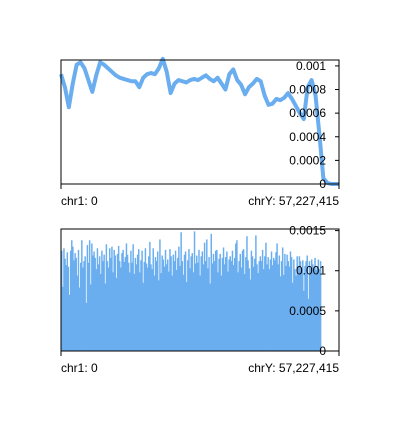 Image resolution: width=400 pixels, height=442 pixels. What do you see at coordinates (293, 368) in the screenshot?
I see `x-end-label: chrY: 57,227,415` at bounding box center [293, 368].